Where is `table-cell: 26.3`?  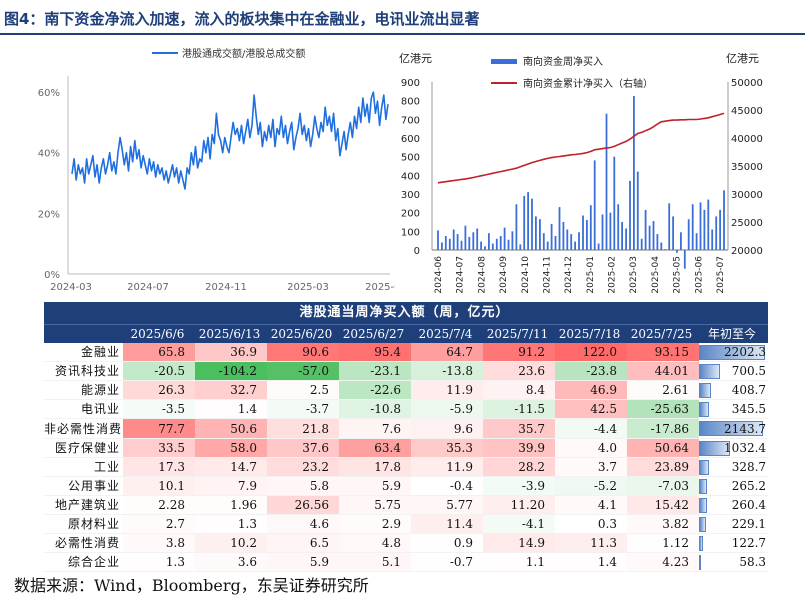 table-cell: 26.3 is located at coordinates (159, 390).